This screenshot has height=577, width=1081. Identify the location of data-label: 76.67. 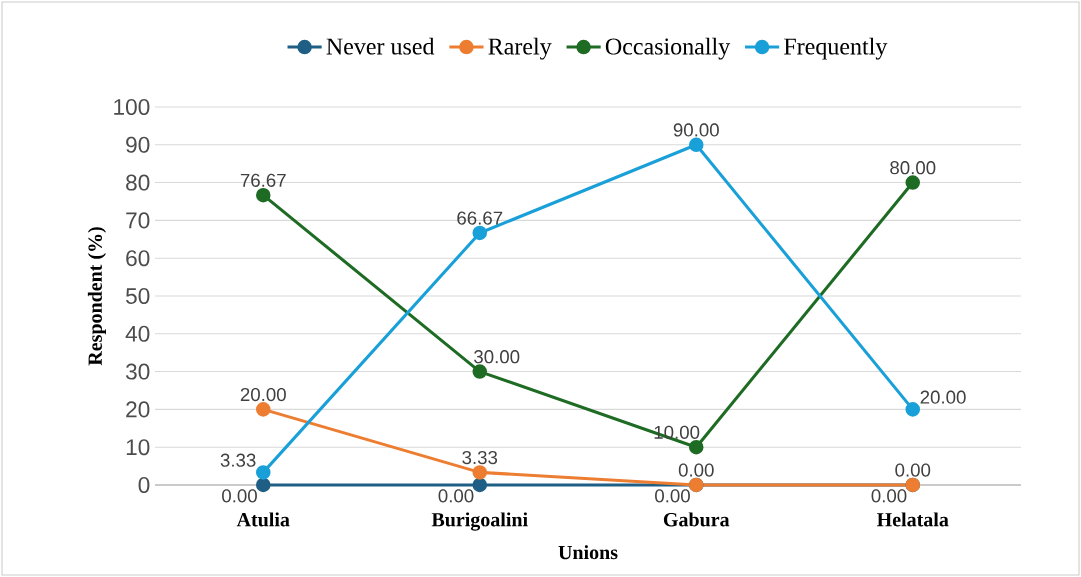
(263, 180).